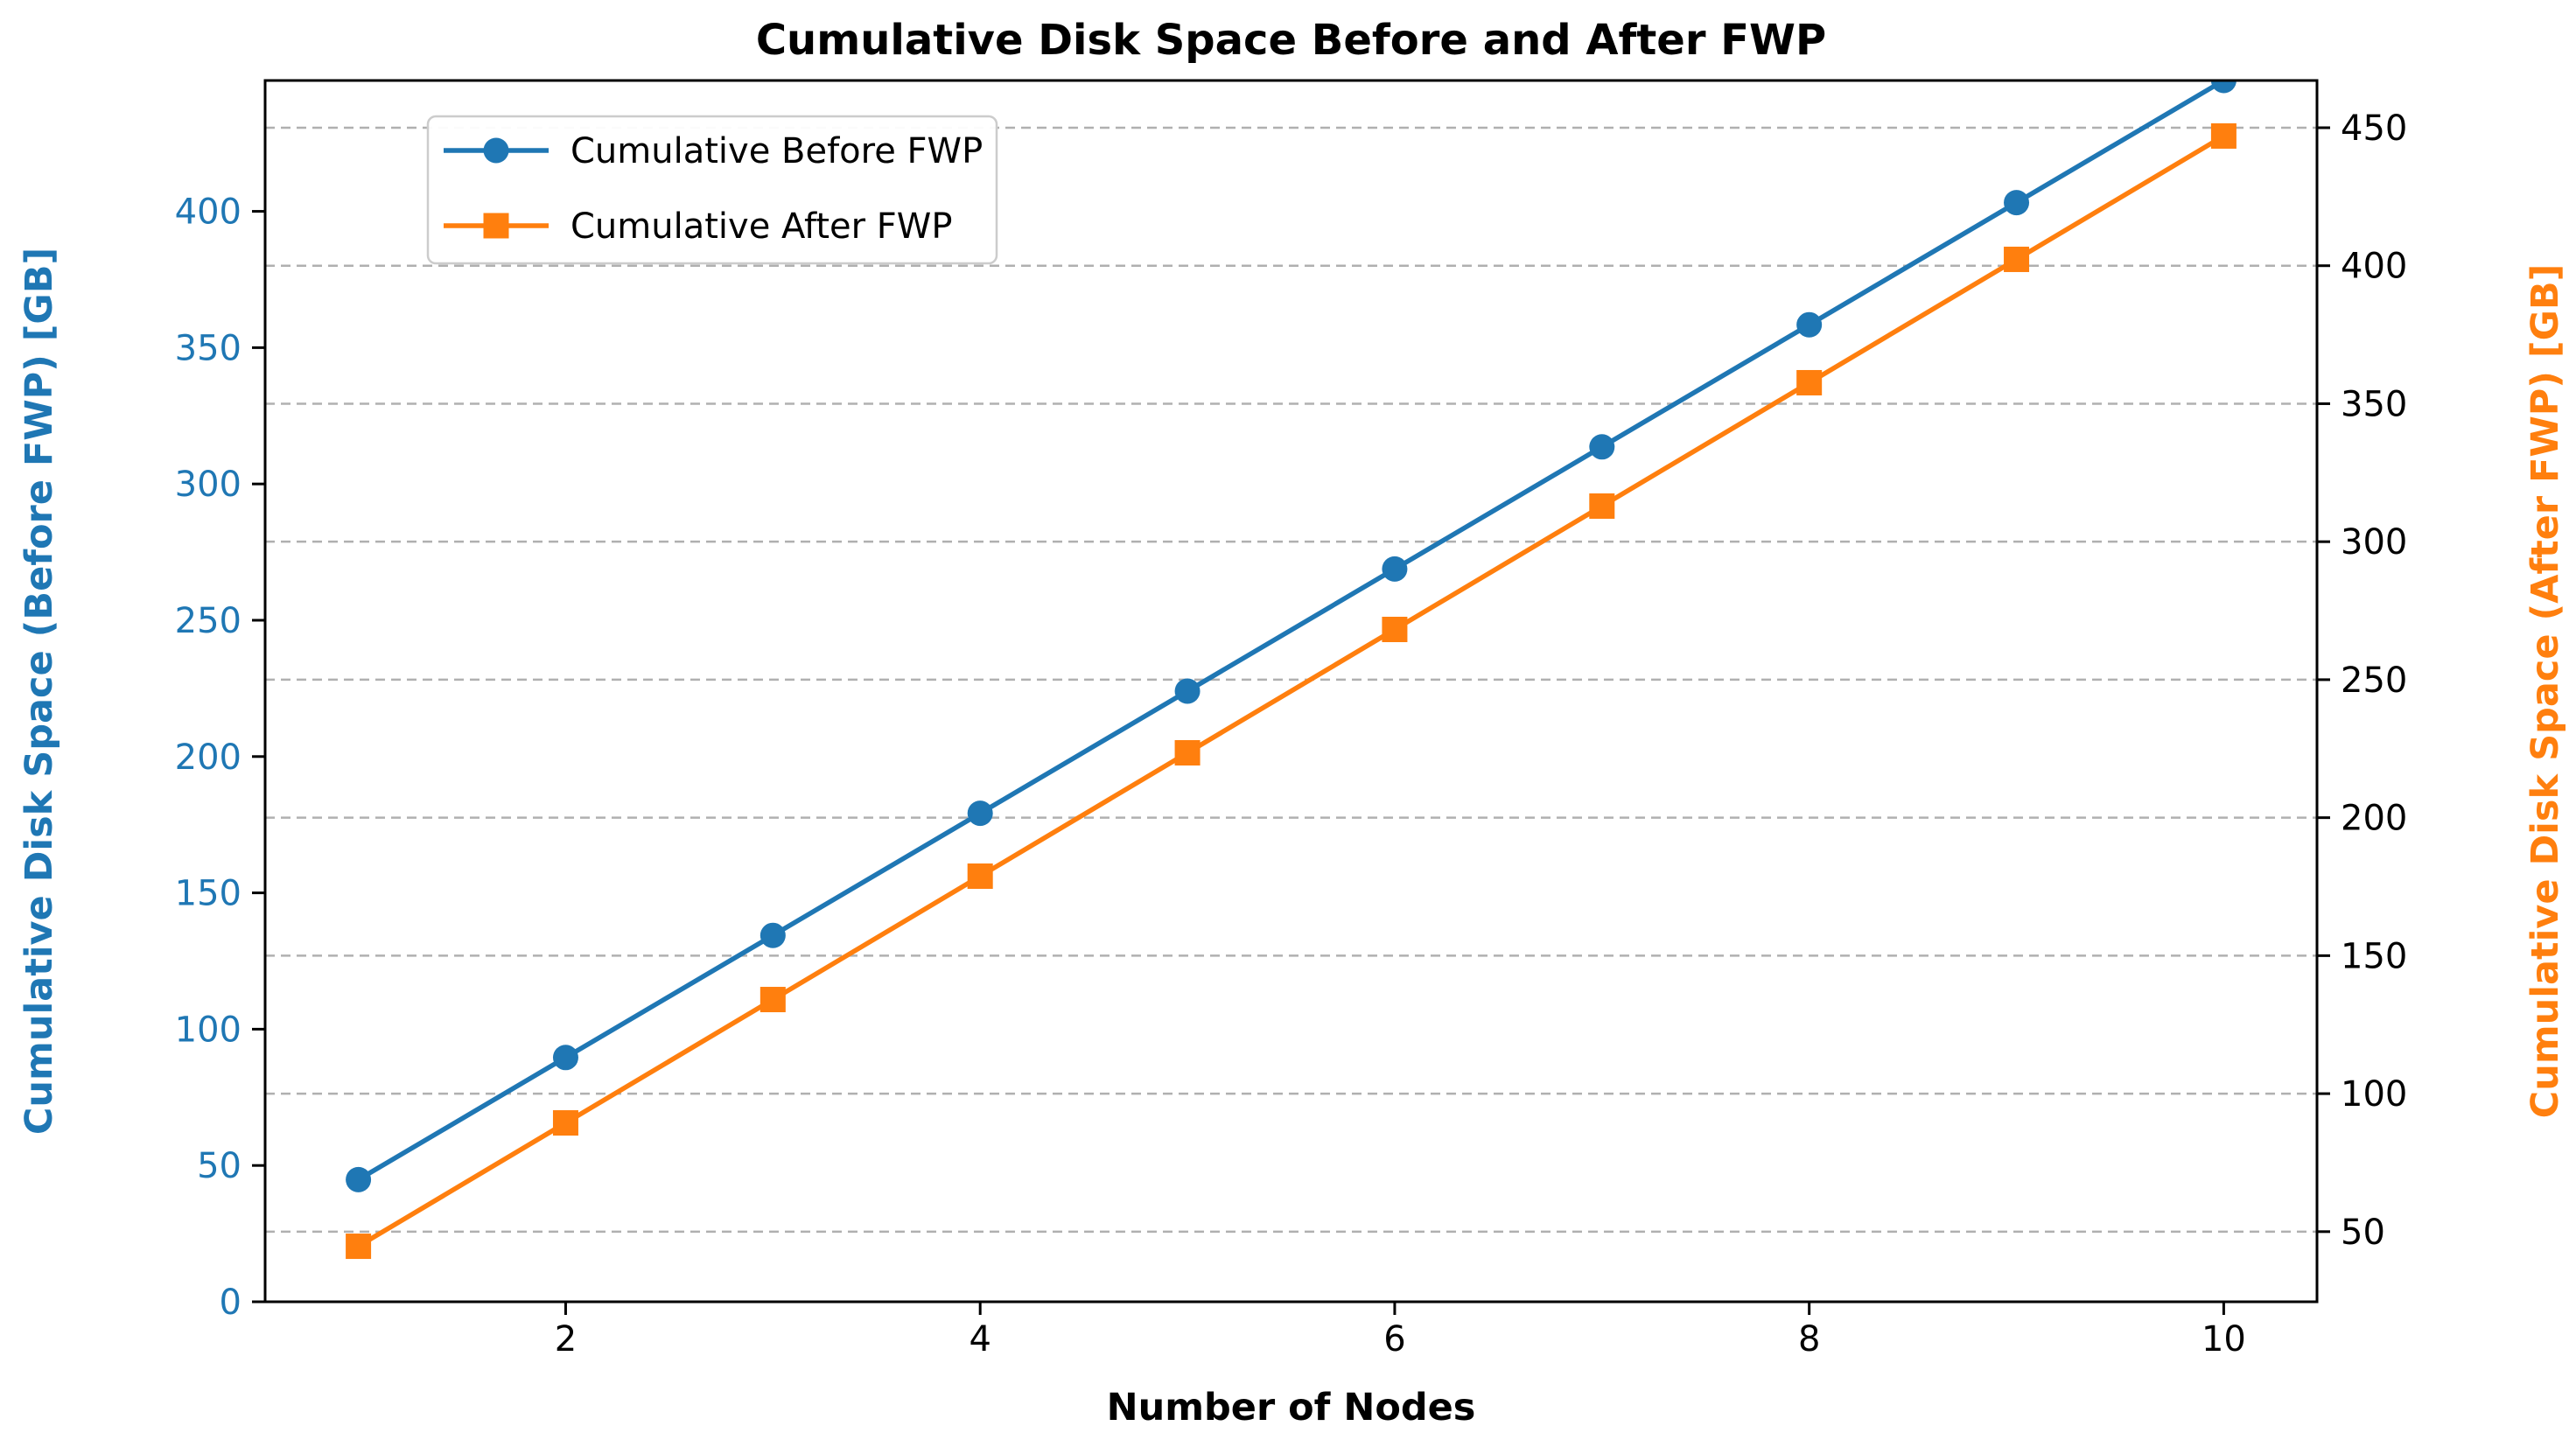 The image size is (2576, 1440). Describe the element at coordinates (2374, 819) in the screenshot. I see `right-axis-tick-label: 200` at that location.